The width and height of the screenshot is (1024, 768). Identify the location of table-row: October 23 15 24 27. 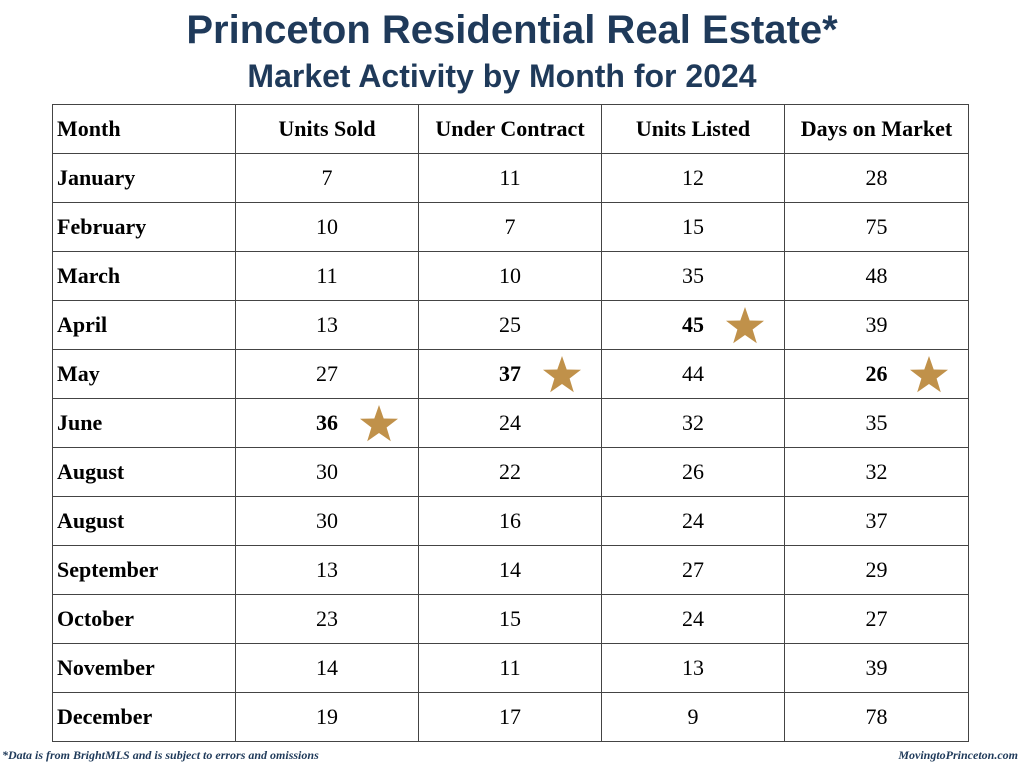
(510, 619).